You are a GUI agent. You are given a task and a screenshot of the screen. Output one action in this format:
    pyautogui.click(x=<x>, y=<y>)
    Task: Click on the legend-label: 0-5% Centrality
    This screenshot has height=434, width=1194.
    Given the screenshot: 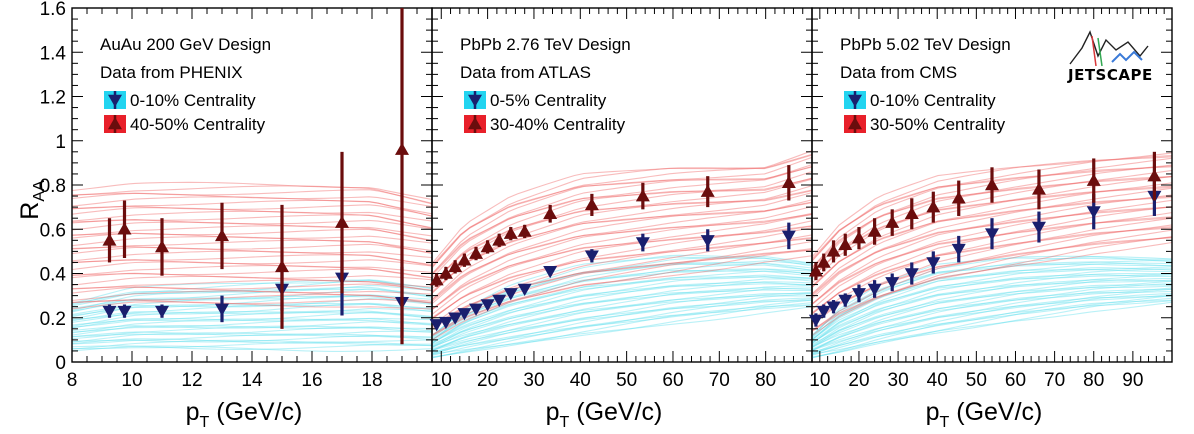 What is the action you would take?
    pyautogui.click(x=548, y=100)
    